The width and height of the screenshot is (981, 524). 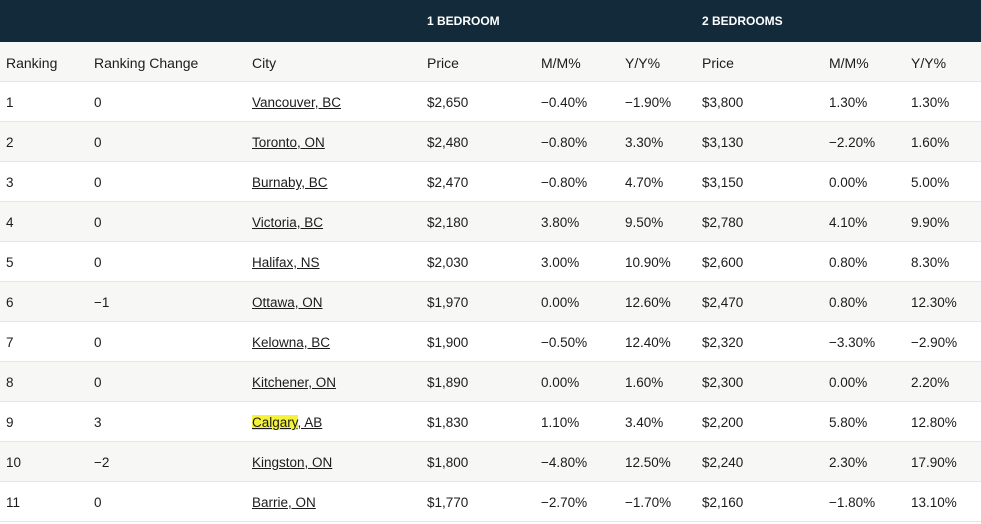 What do you see at coordinates (102, 302) in the screenshot?
I see `ranking-change: −1` at bounding box center [102, 302].